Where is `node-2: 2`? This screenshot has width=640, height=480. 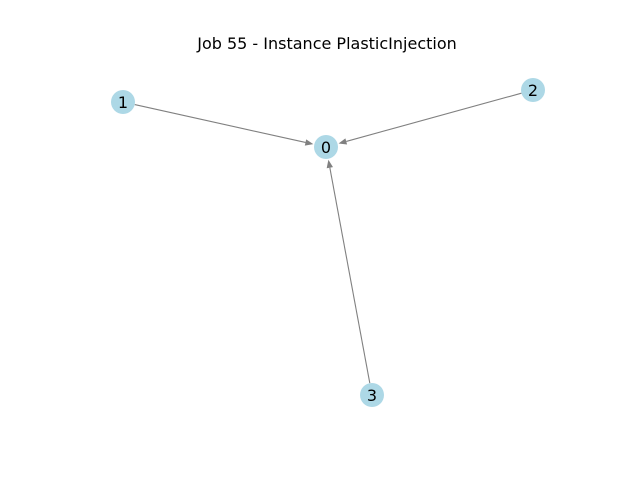 node-2: 2 is located at coordinates (533, 90).